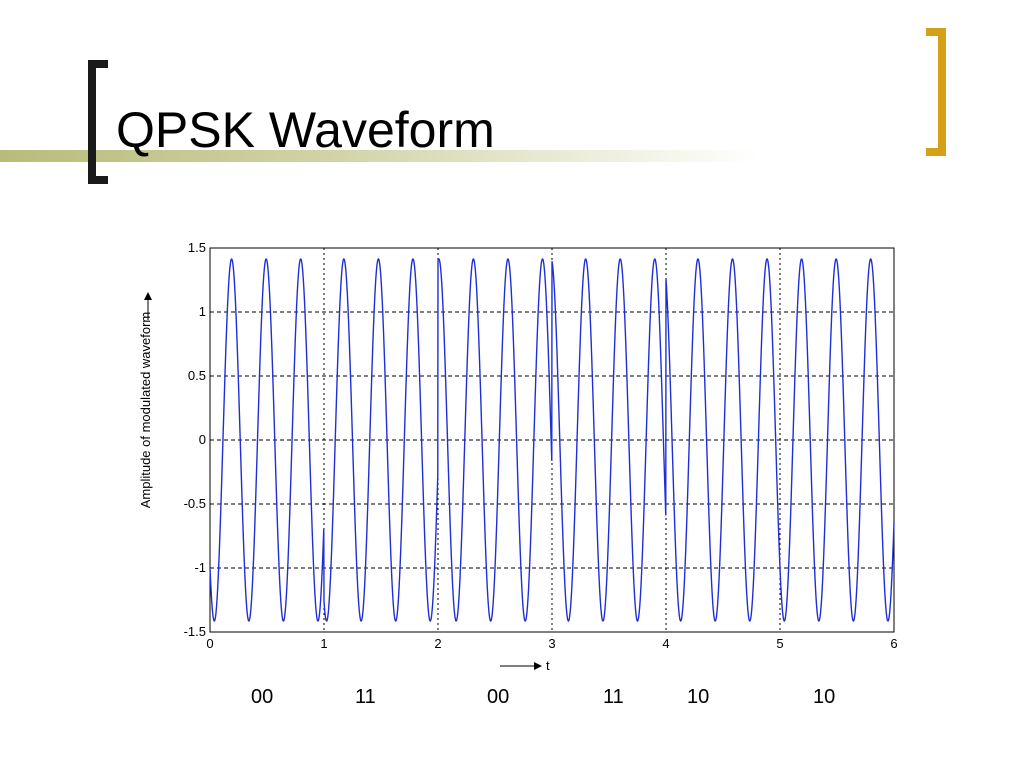 Image resolution: width=1024 pixels, height=768 pixels. I want to click on title-underline-bar, so click(380, 156).